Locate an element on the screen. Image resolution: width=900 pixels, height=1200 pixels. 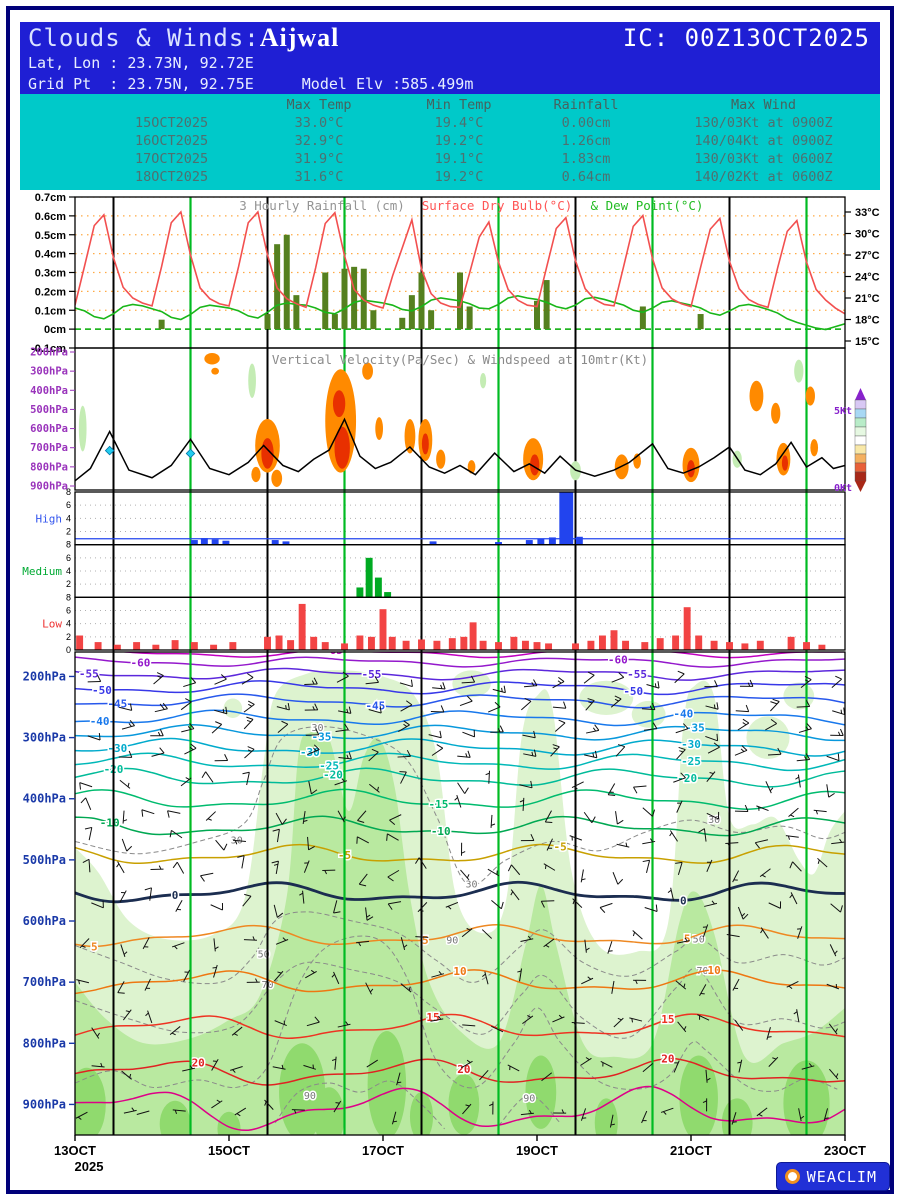
page-title: Clouds & Winds:Aijwal is located at coordinates (183, 38).